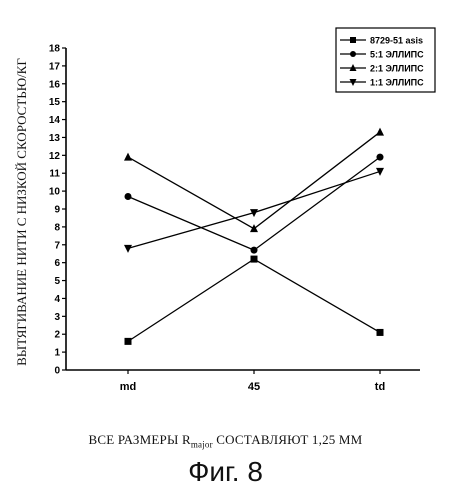 The width and height of the screenshot is (451, 500). Describe the element at coordinates (57, 210) in the screenshot. I see `y-tick-label: 9` at that location.